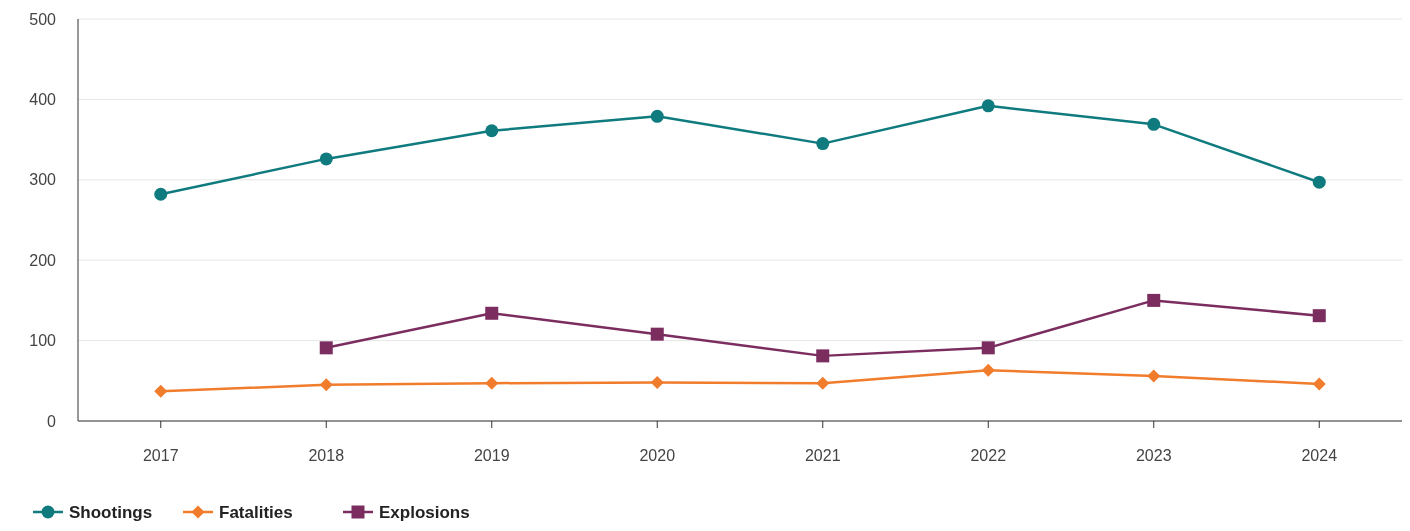 This screenshot has height=531, width=1410. I want to click on x-tick-label: 2018, so click(326, 455).